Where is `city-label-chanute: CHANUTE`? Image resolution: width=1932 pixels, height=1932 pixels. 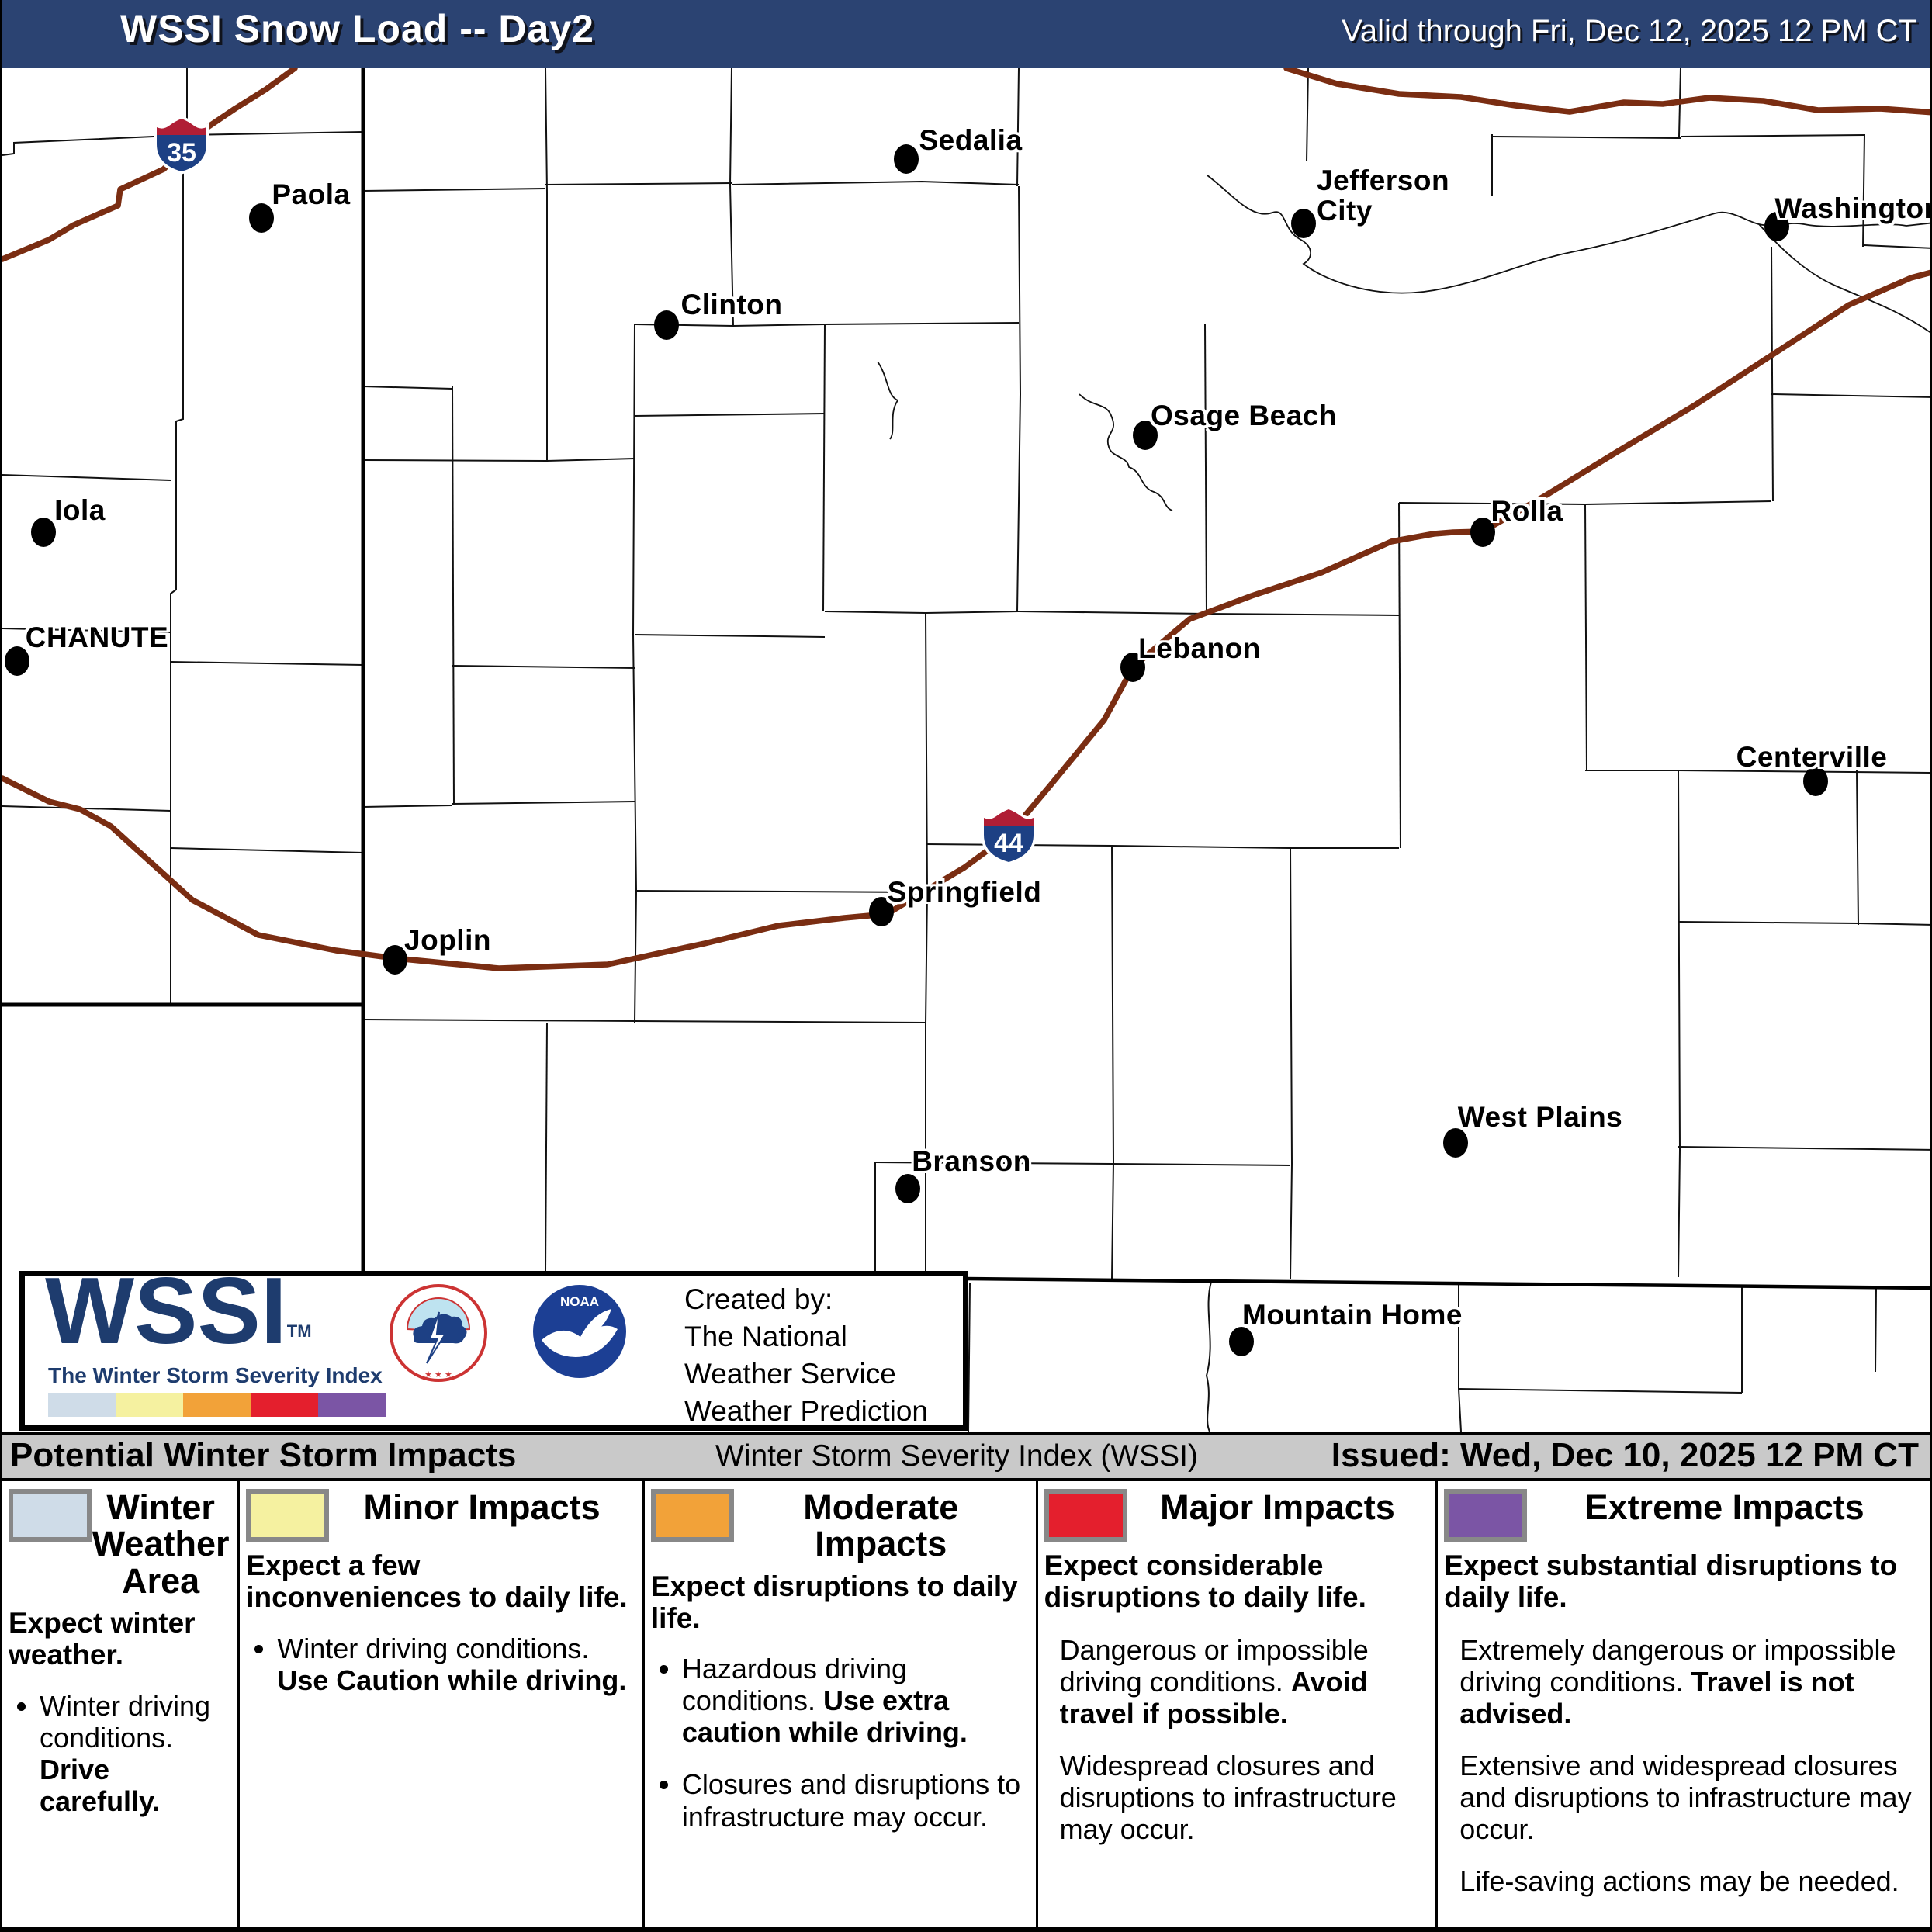 city-label-chanute: CHANUTE is located at coordinates (97, 637).